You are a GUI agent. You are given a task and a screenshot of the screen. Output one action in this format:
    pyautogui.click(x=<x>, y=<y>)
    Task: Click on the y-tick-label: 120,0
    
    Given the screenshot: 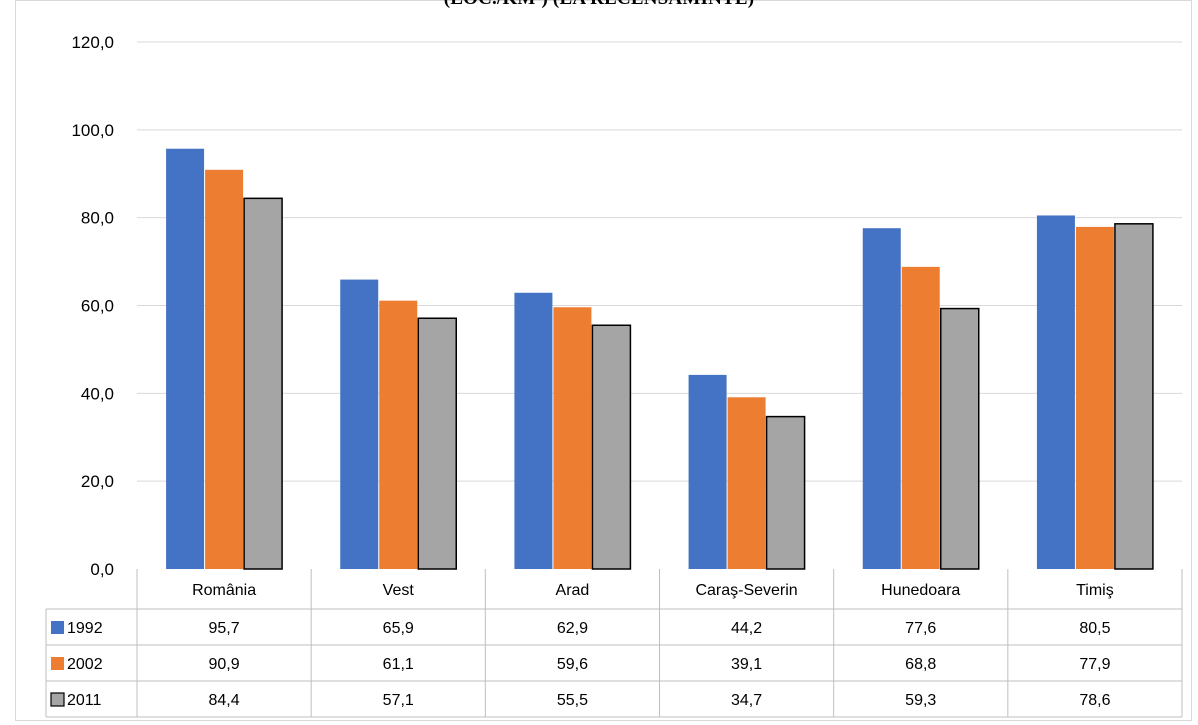 What is the action you would take?
    pyautogui.click(x=92, y=42)
    